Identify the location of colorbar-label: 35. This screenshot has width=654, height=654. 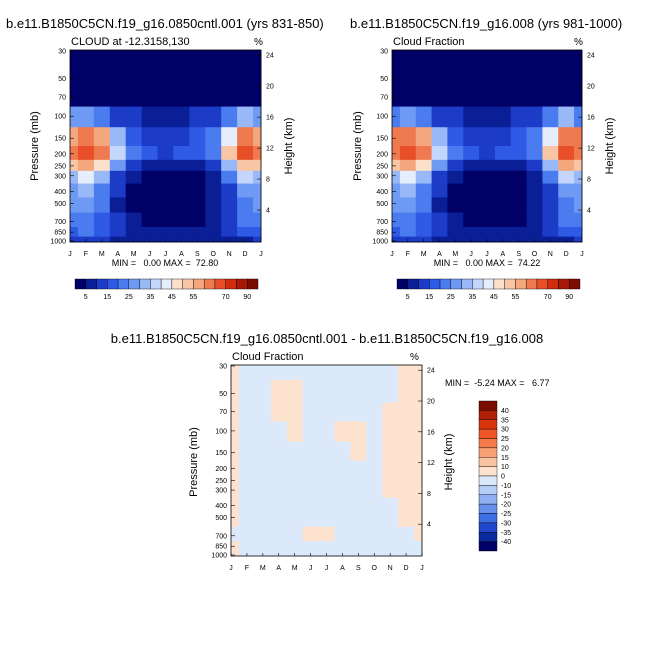
(472, 297).